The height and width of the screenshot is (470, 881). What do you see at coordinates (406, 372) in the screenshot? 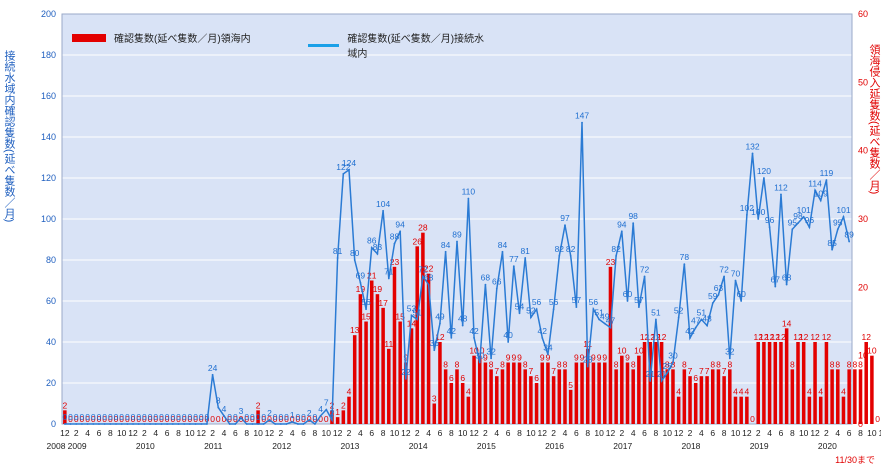
I see `contiguous-data-label: 22` at bounding box center [406, 372].